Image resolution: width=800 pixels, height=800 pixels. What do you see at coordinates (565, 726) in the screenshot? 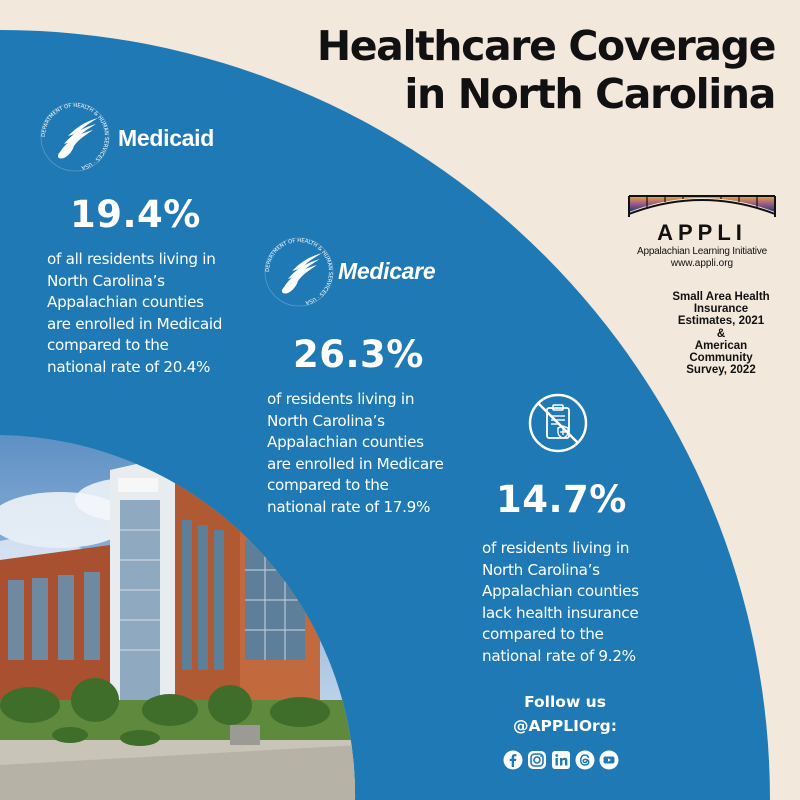
I see `follow-handle: @APPLIOrg:` at bounding box center [565, 726].